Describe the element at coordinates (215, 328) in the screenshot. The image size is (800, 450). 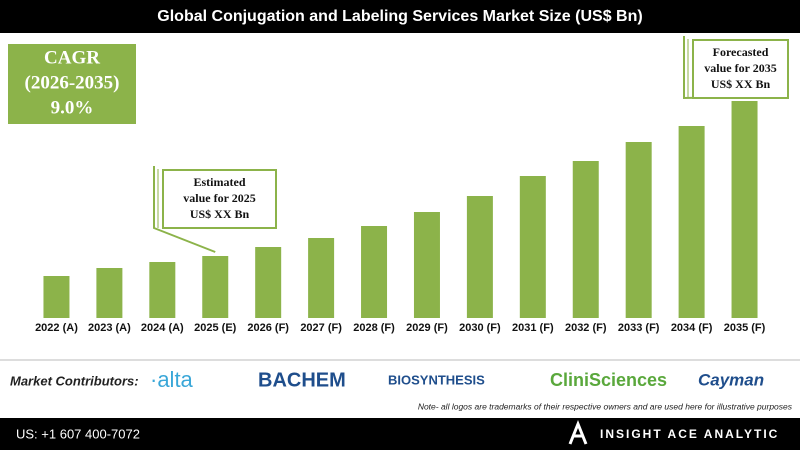
I see `x-tick-label: 2025 (E)` at that location.